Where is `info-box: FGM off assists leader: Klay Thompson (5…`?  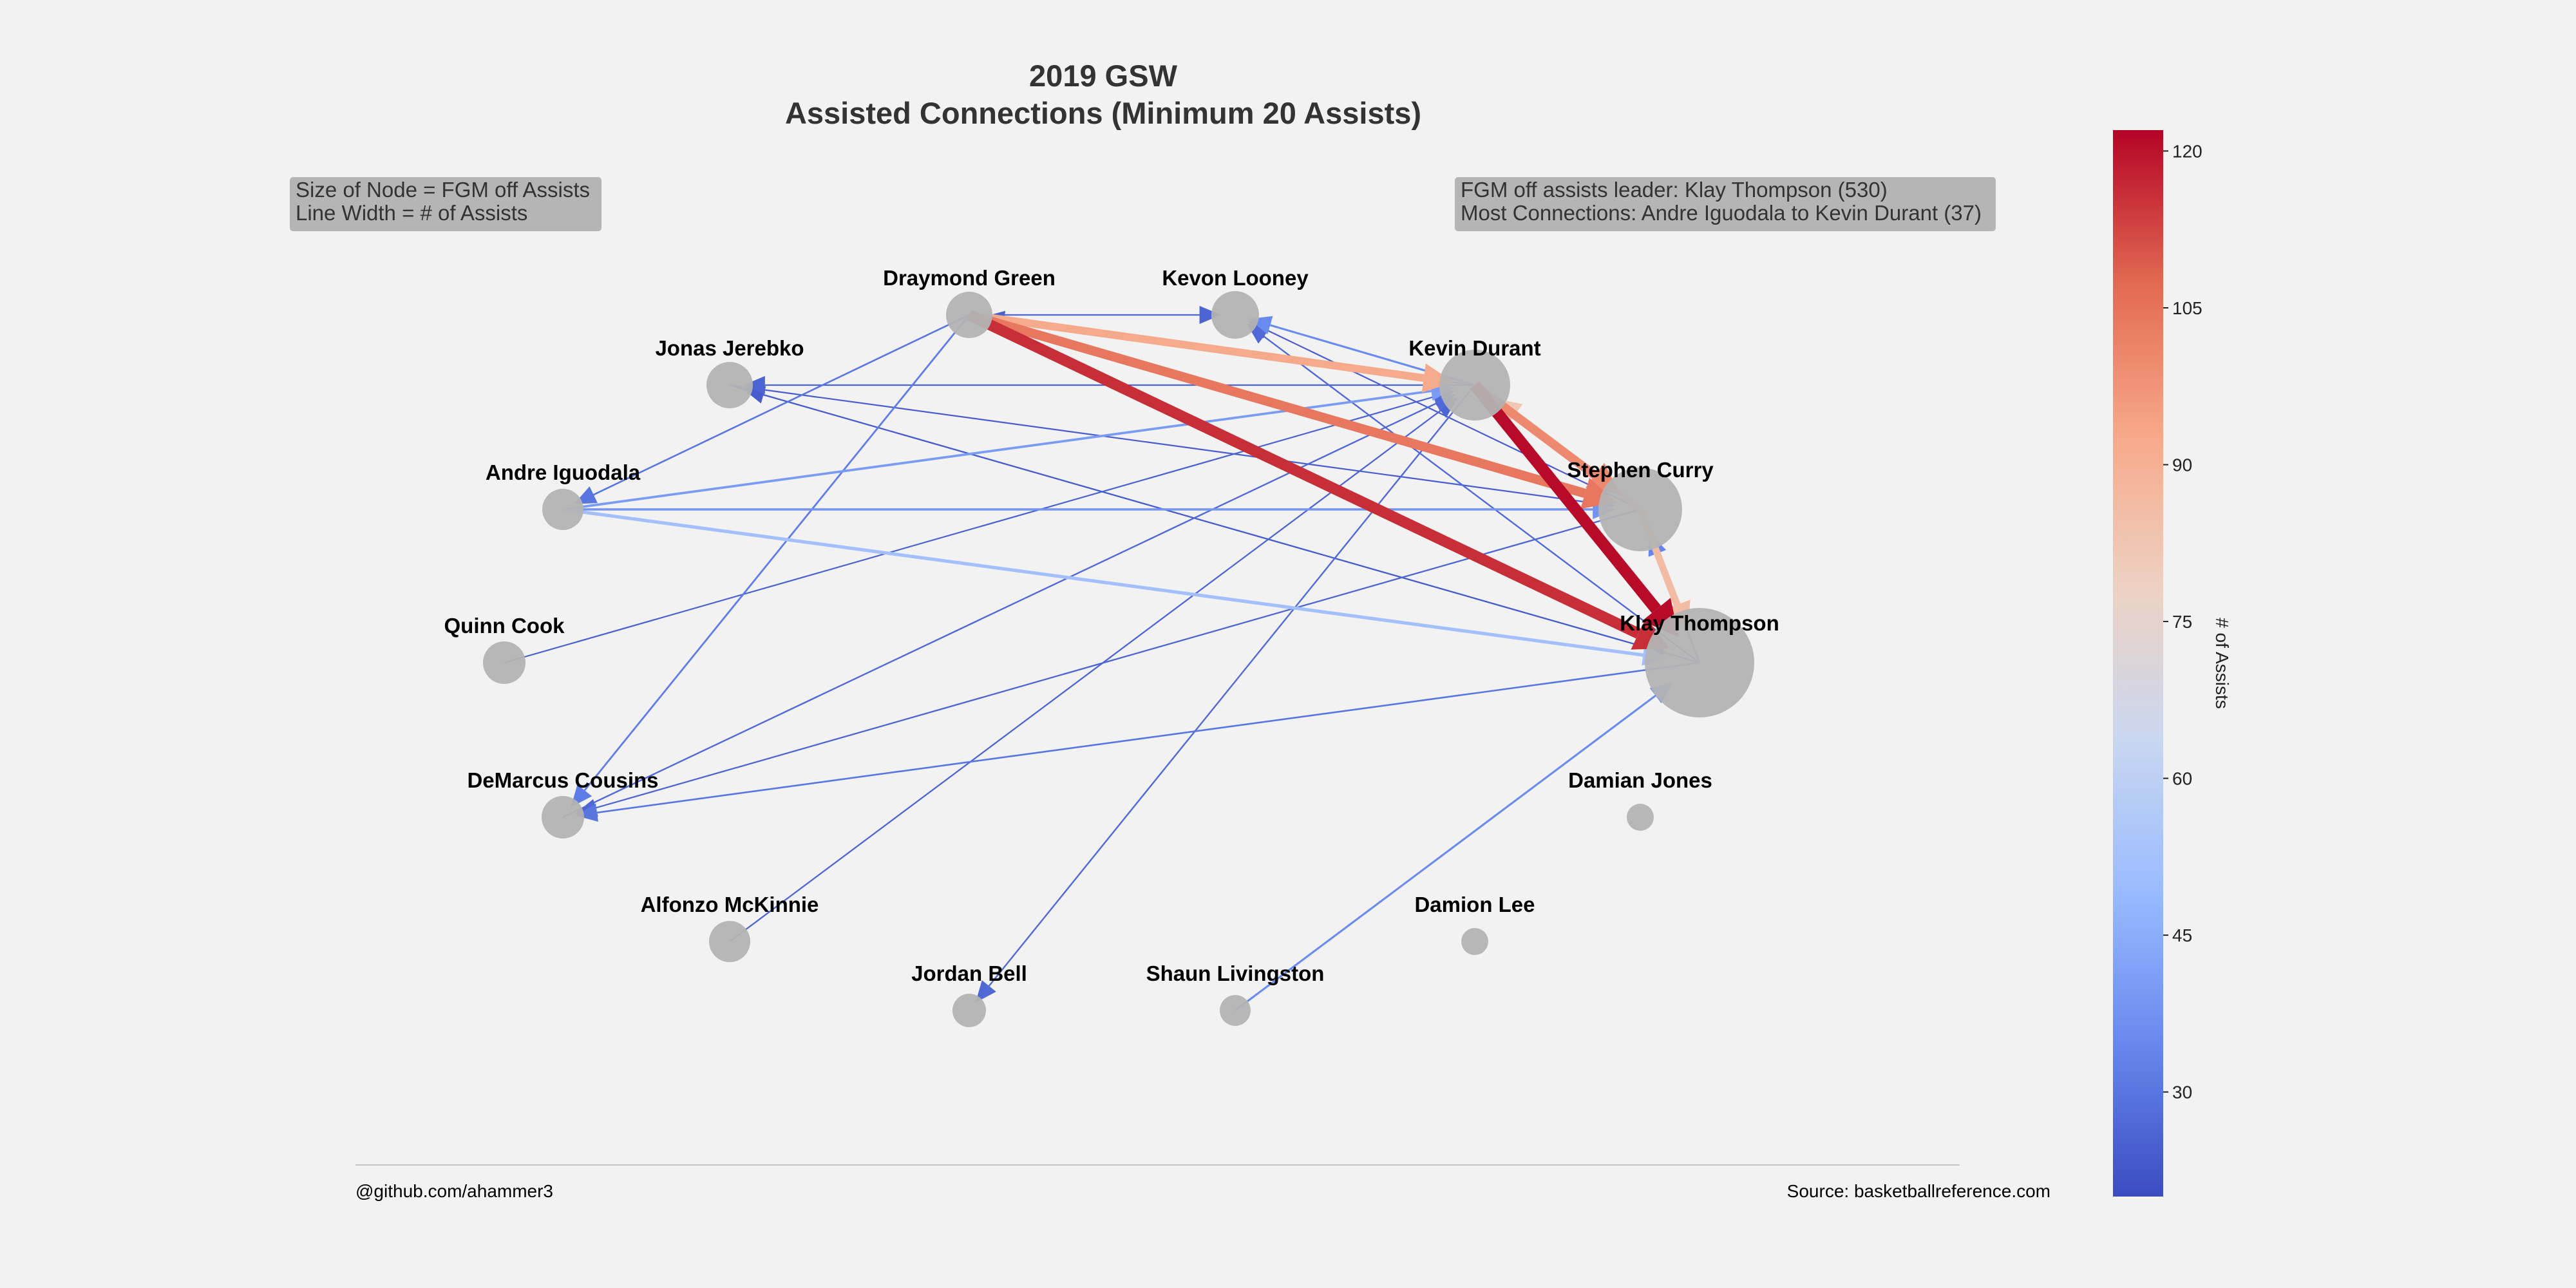
info-box: FGM off assists leader: Klay Thompson (5… is located at coordinates (1725, 204).